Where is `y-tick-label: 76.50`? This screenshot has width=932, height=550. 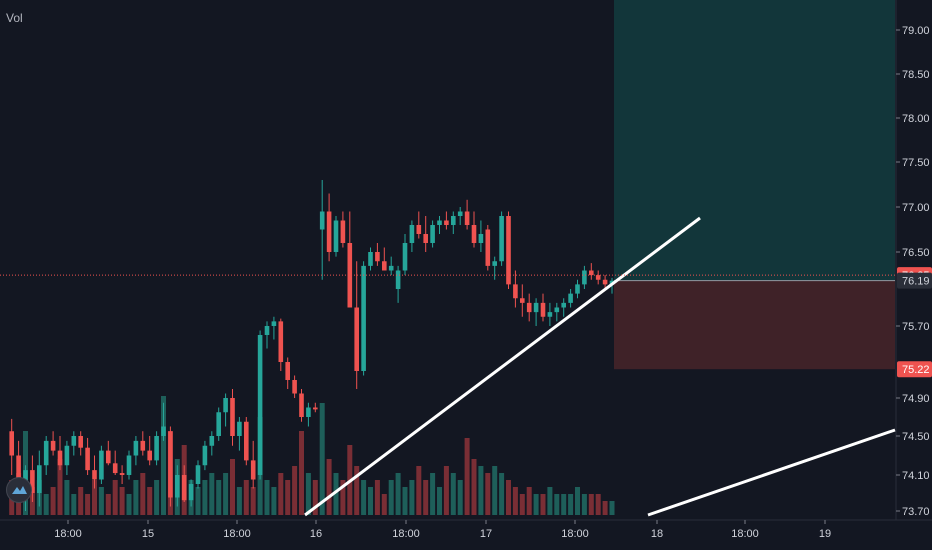
y-tick-label: 76.50 is located at coordinates (916, 253).